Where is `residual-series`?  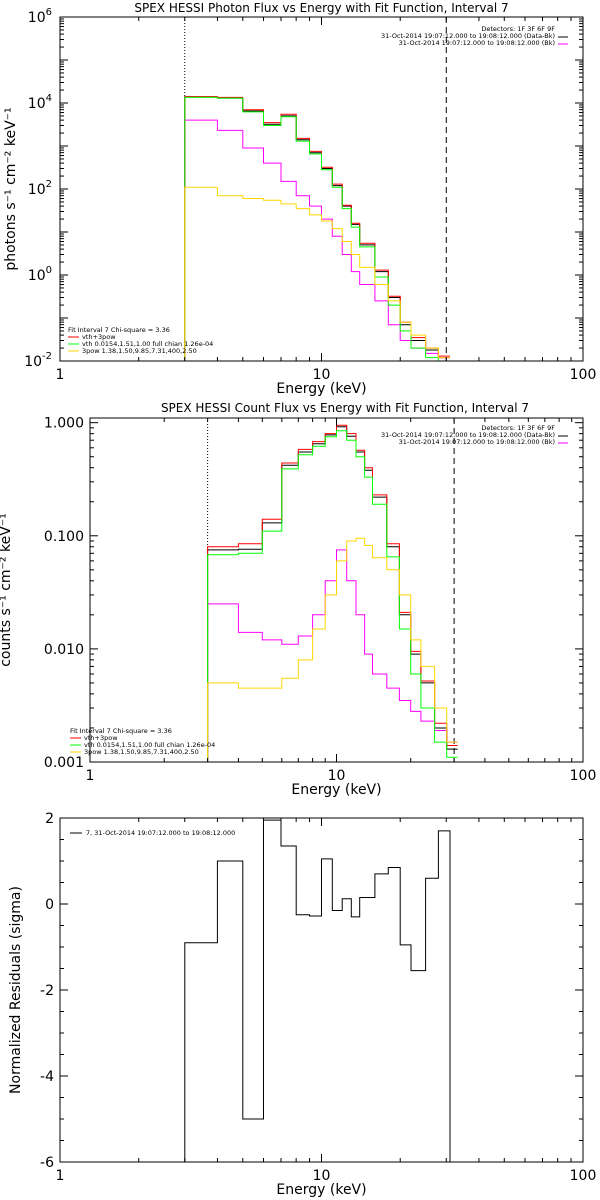 residual-series is located at coordinates (317, 990).